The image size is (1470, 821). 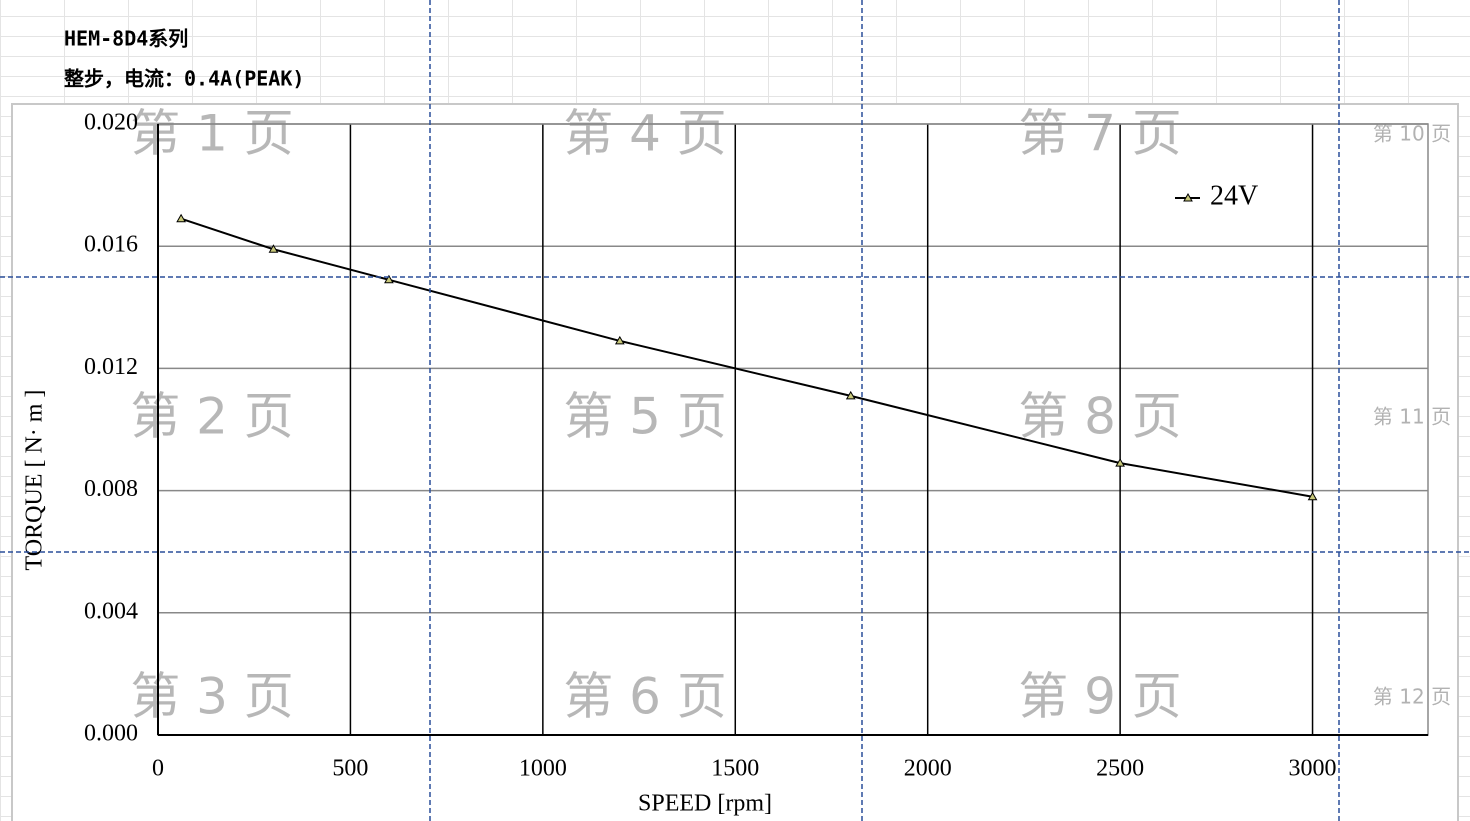 What do you see at coordinates (111, 367) in the screenshot?
I see `y-tick-label: 0.012` at bounding box center [111, 367].